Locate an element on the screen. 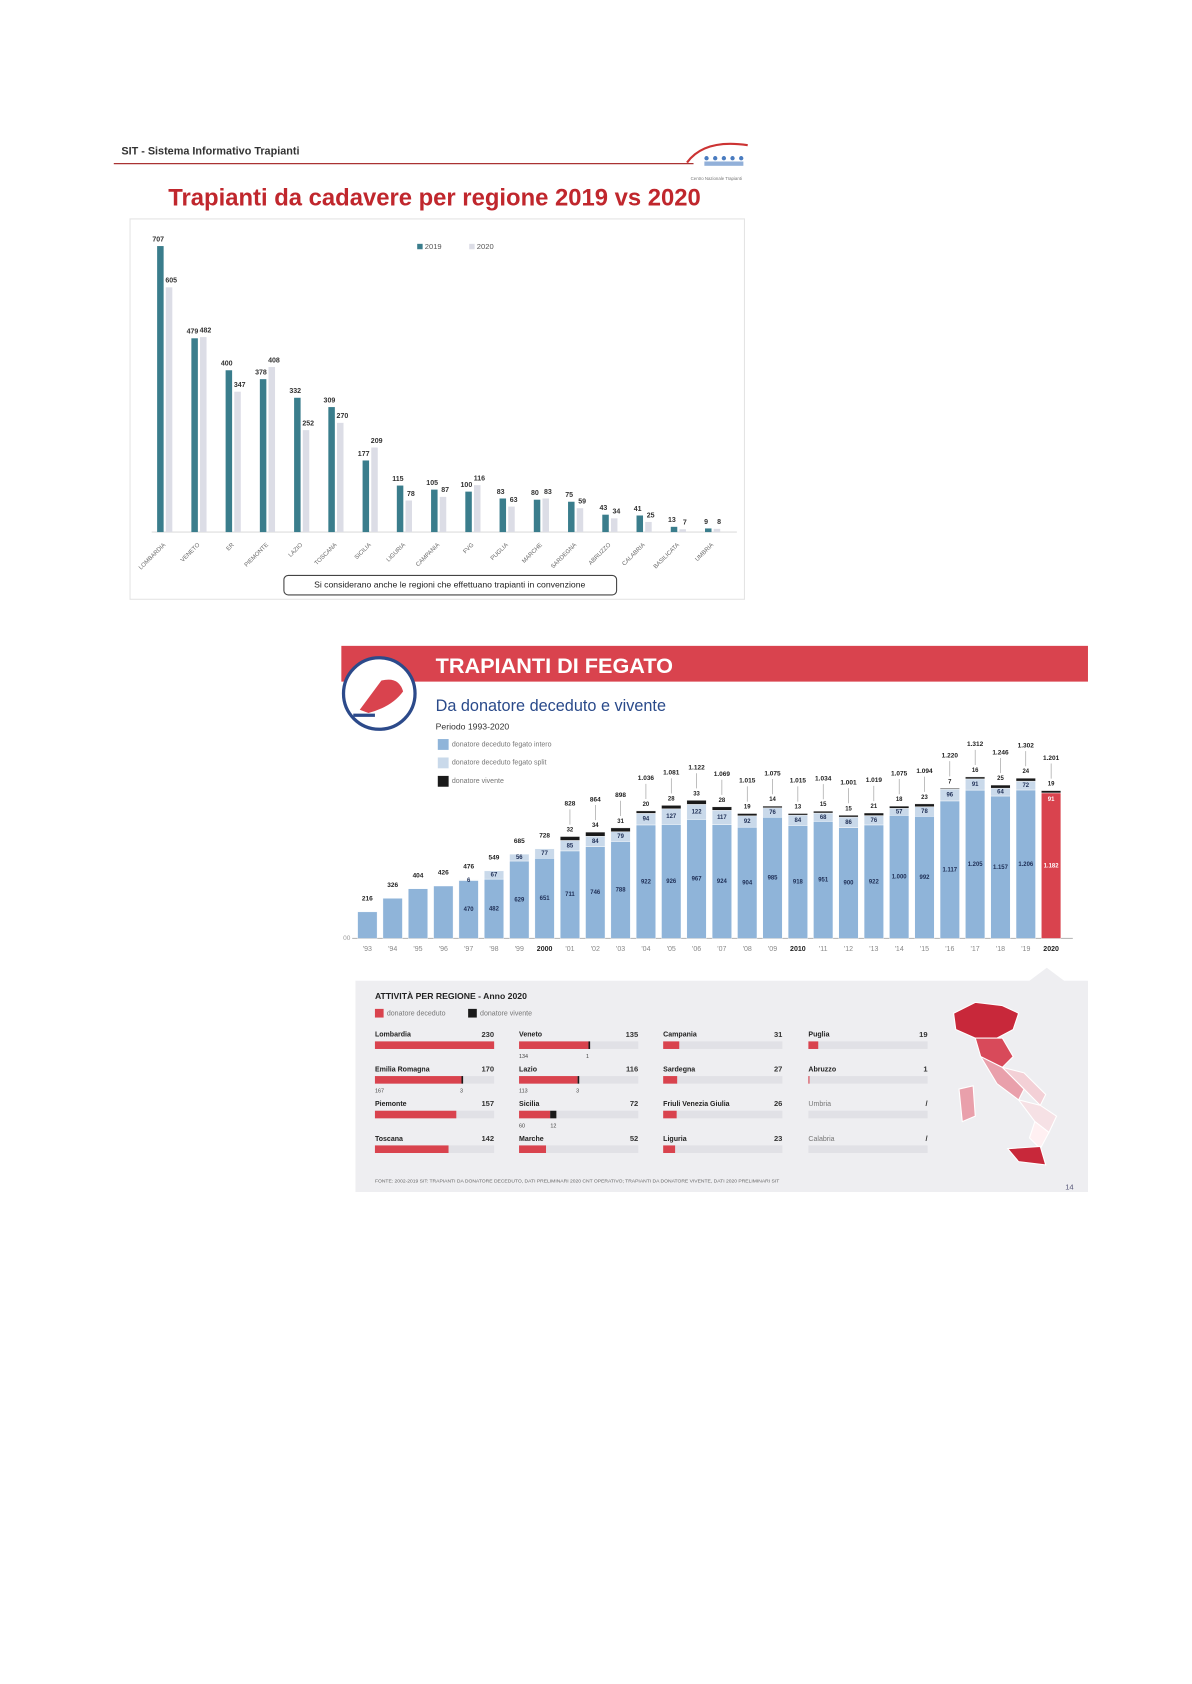 The height and width of the screenshot is (1684, 1192). total-label: 326 is located at coordinates (392, 885).